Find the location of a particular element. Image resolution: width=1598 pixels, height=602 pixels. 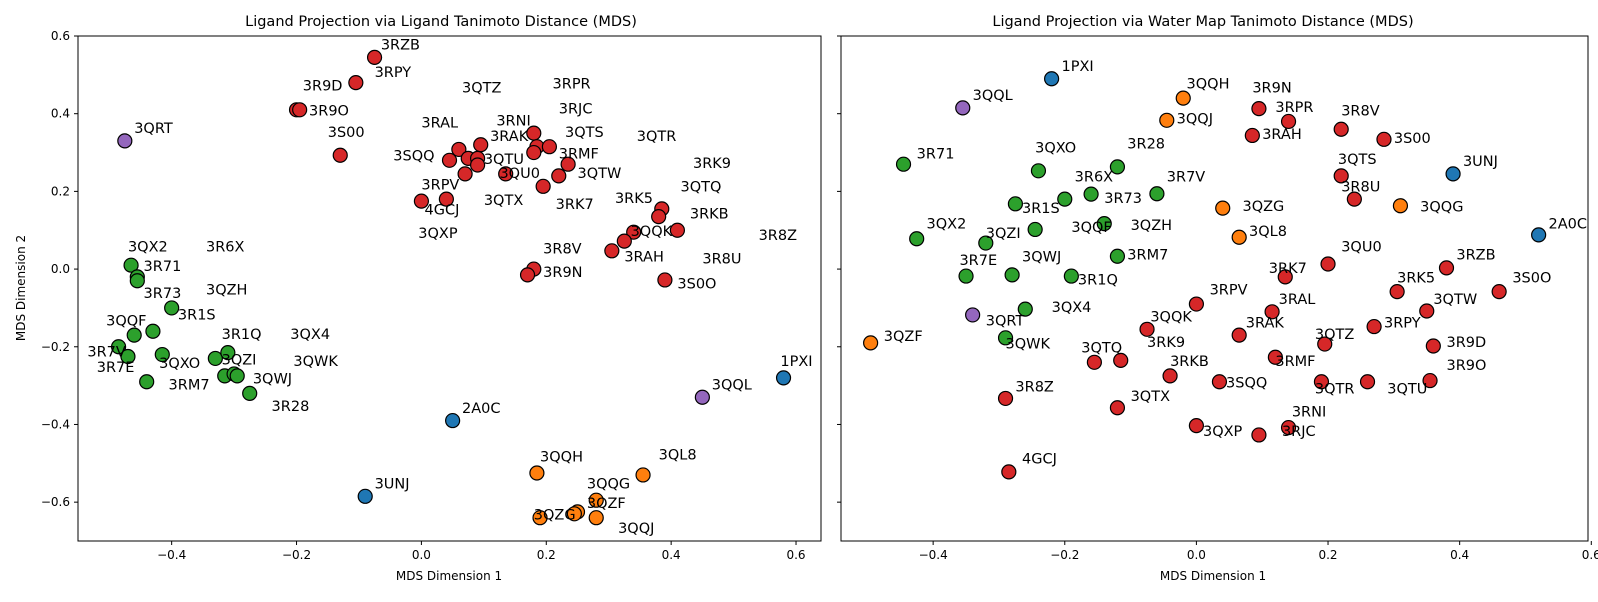

y-tick-label: 0.2 is located at coordinates (60, 191).